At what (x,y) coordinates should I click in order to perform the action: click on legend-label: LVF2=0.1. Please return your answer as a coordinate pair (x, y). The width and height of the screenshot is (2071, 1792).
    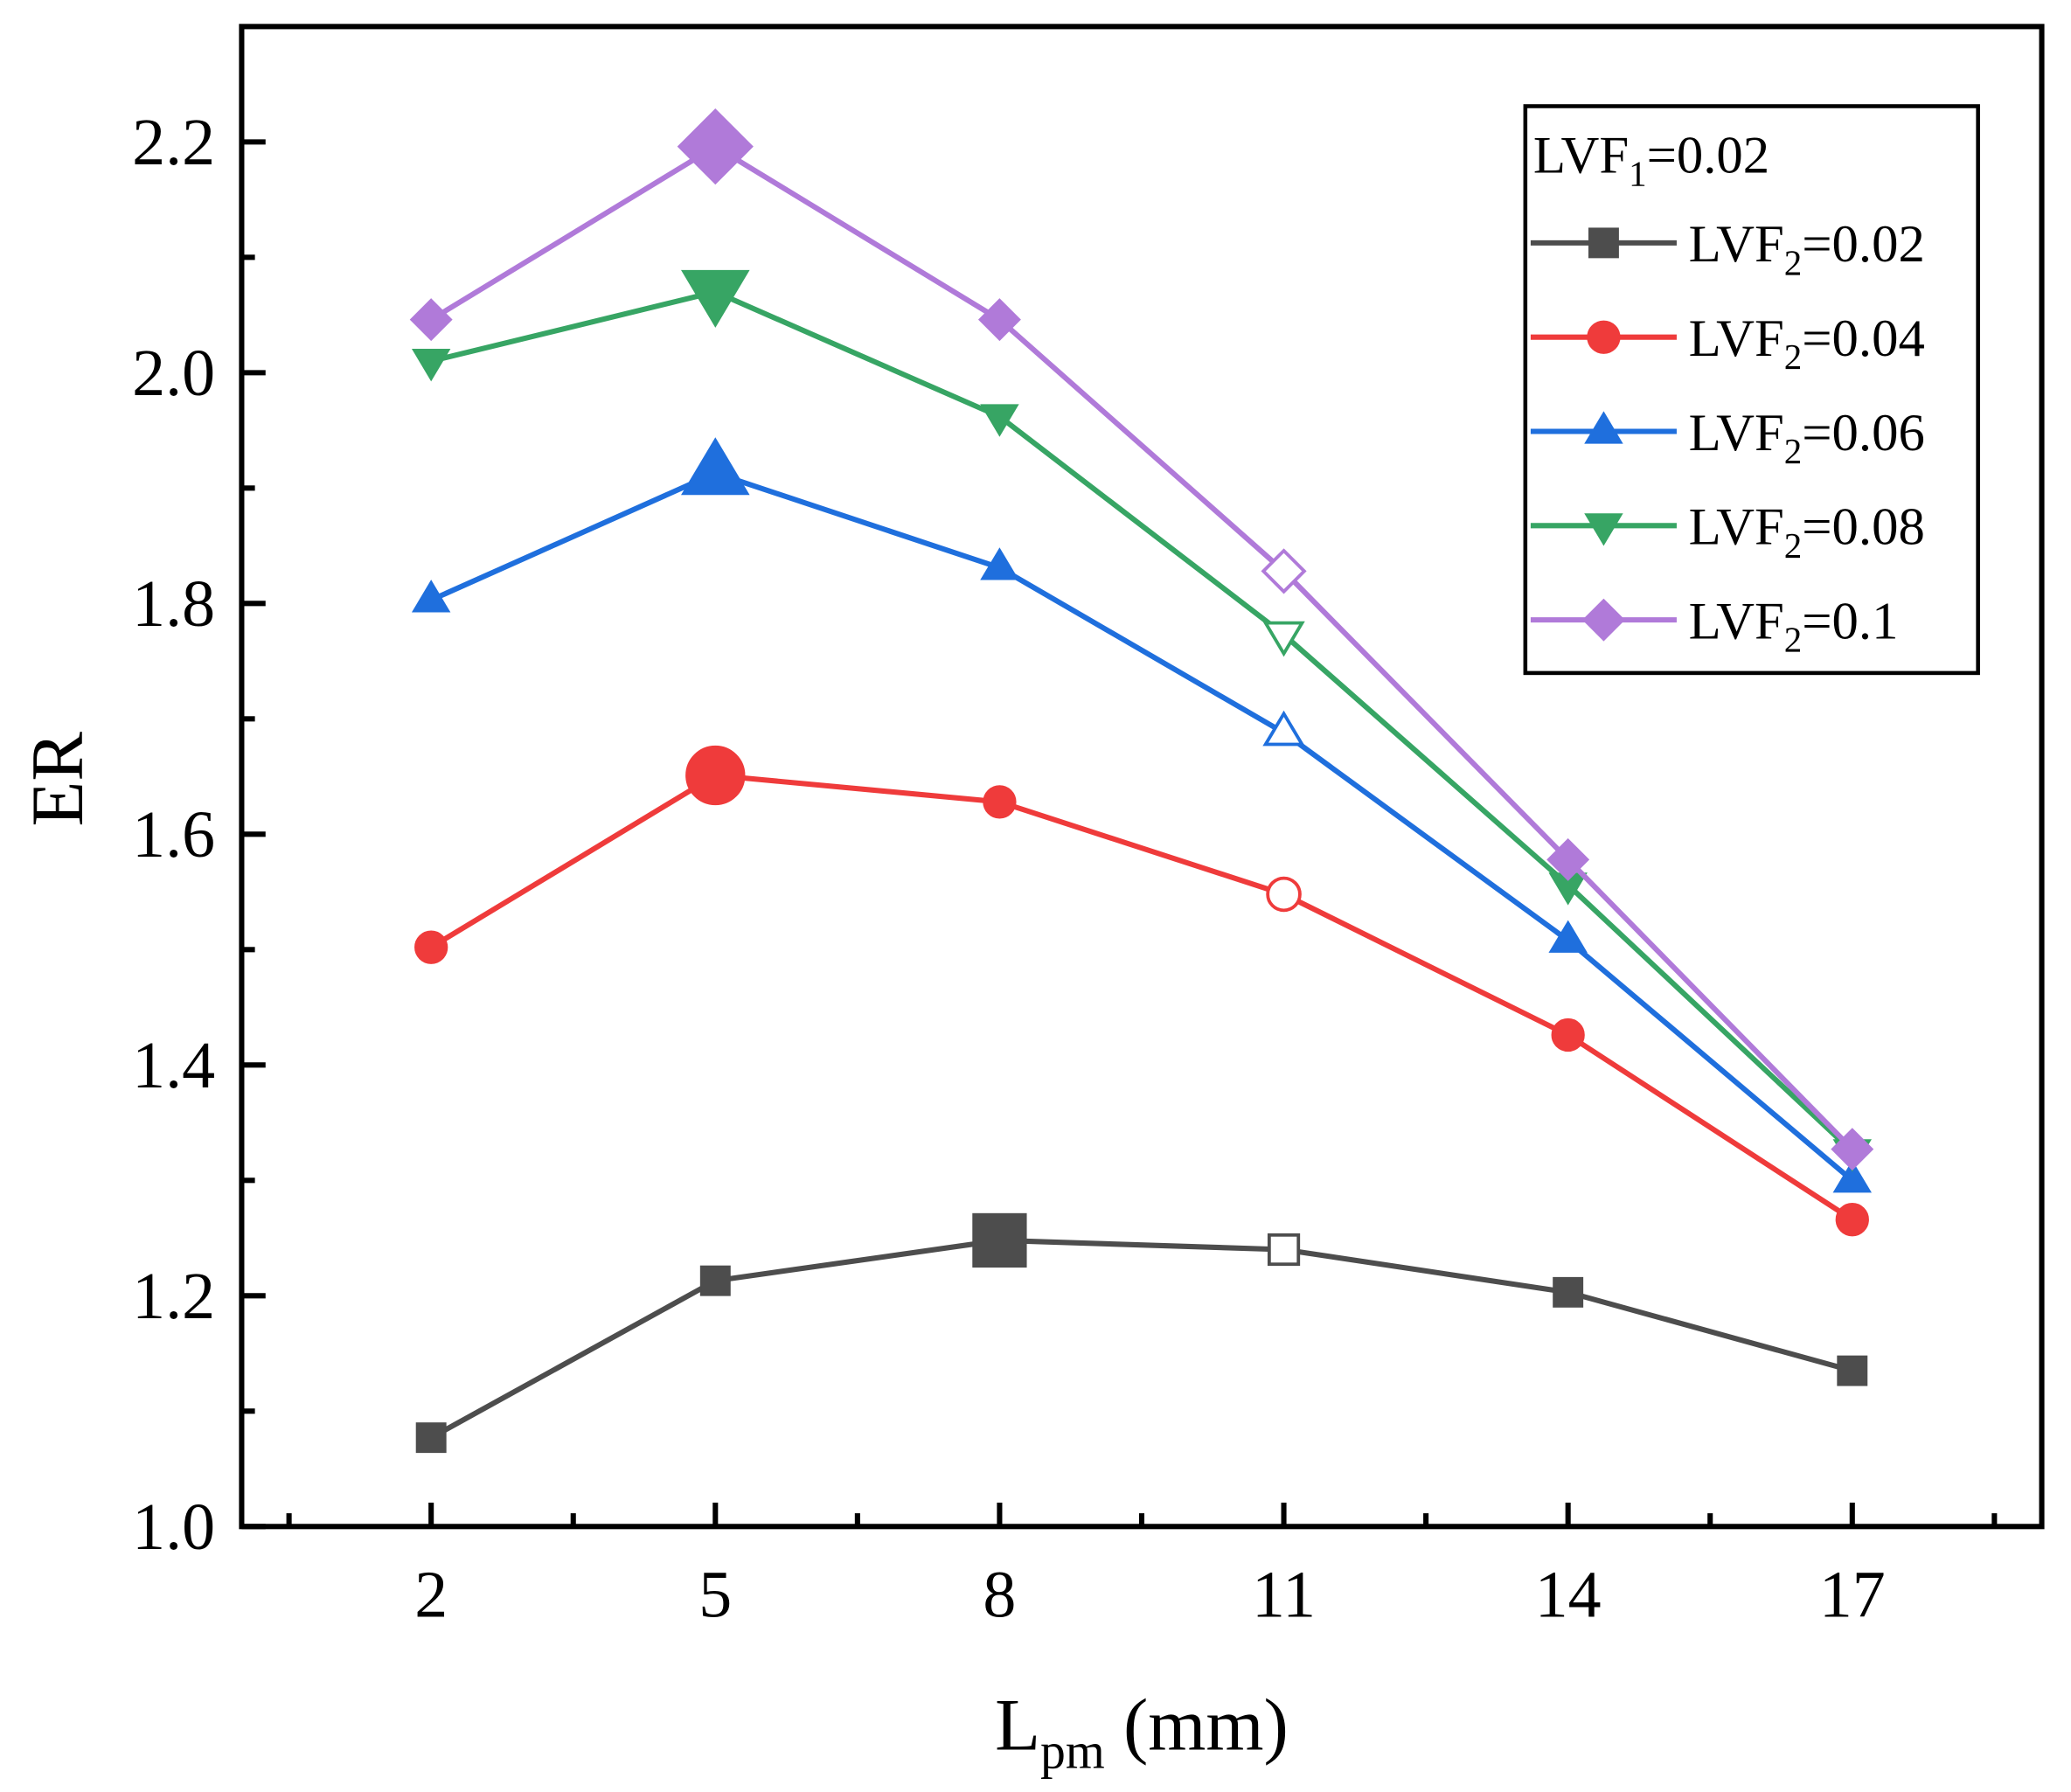
    Looking at the image, I should click on (1794, 625).